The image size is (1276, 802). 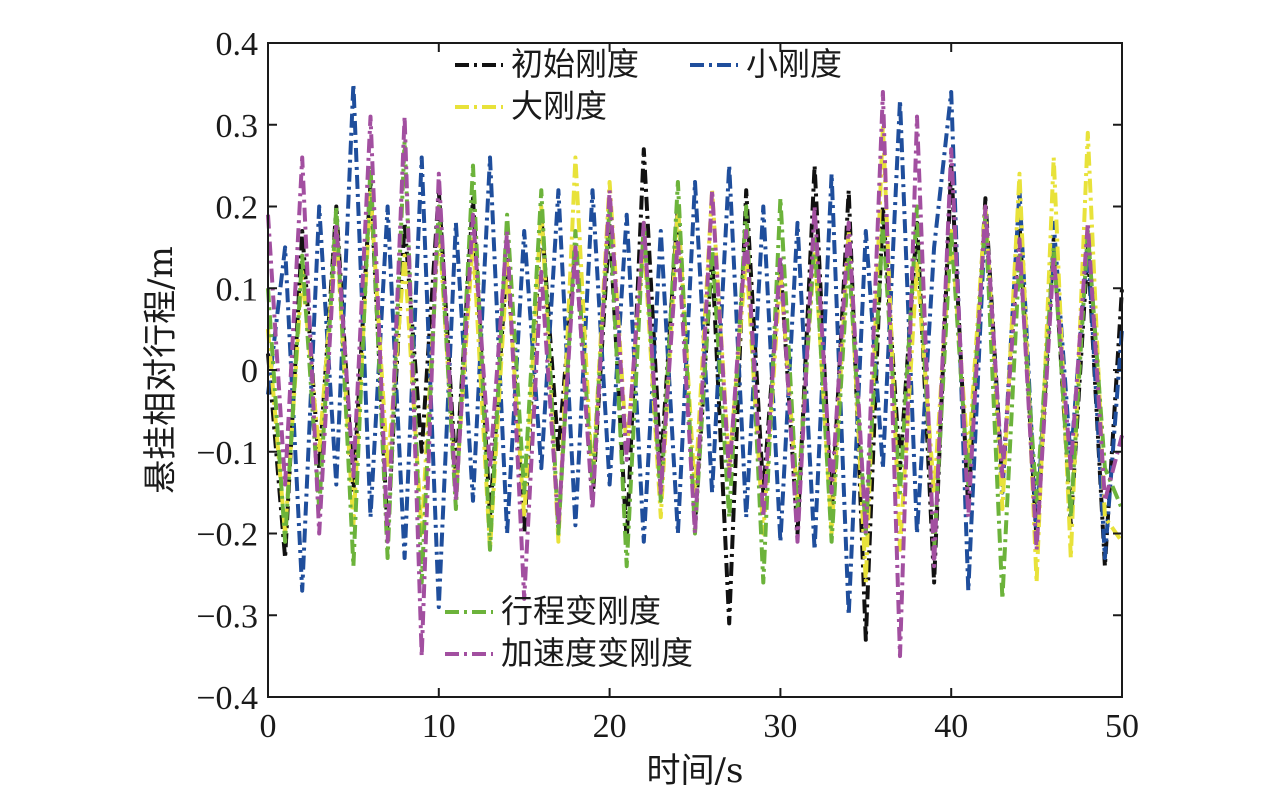 What do you see at coordinates (237, 289) in the screenshot?
I see `y-tick-label: 0.1` at bounding box center [237, 289].